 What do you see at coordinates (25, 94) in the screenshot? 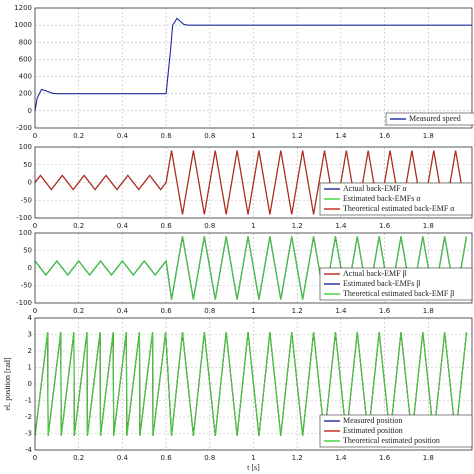
I see `y-tick-label: 200` at bounding box center [25, 94].